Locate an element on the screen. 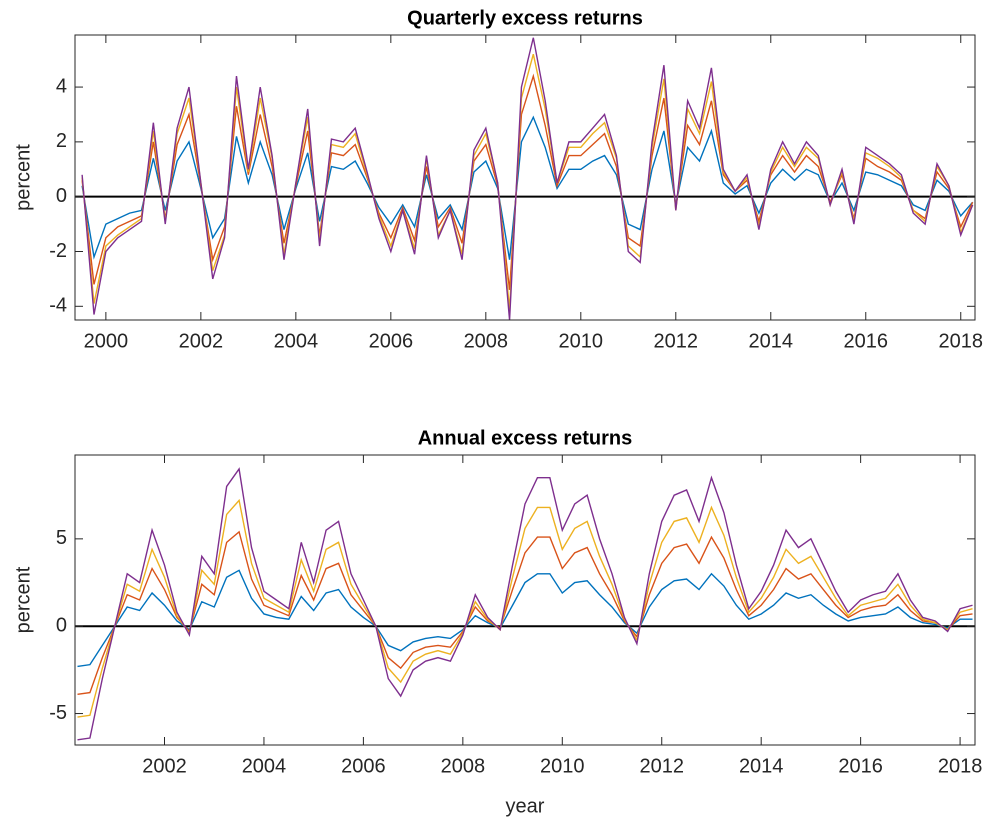 This screenshot has height=826, width=991. y-tick-label: -5 is located at coordinates (58, 713).